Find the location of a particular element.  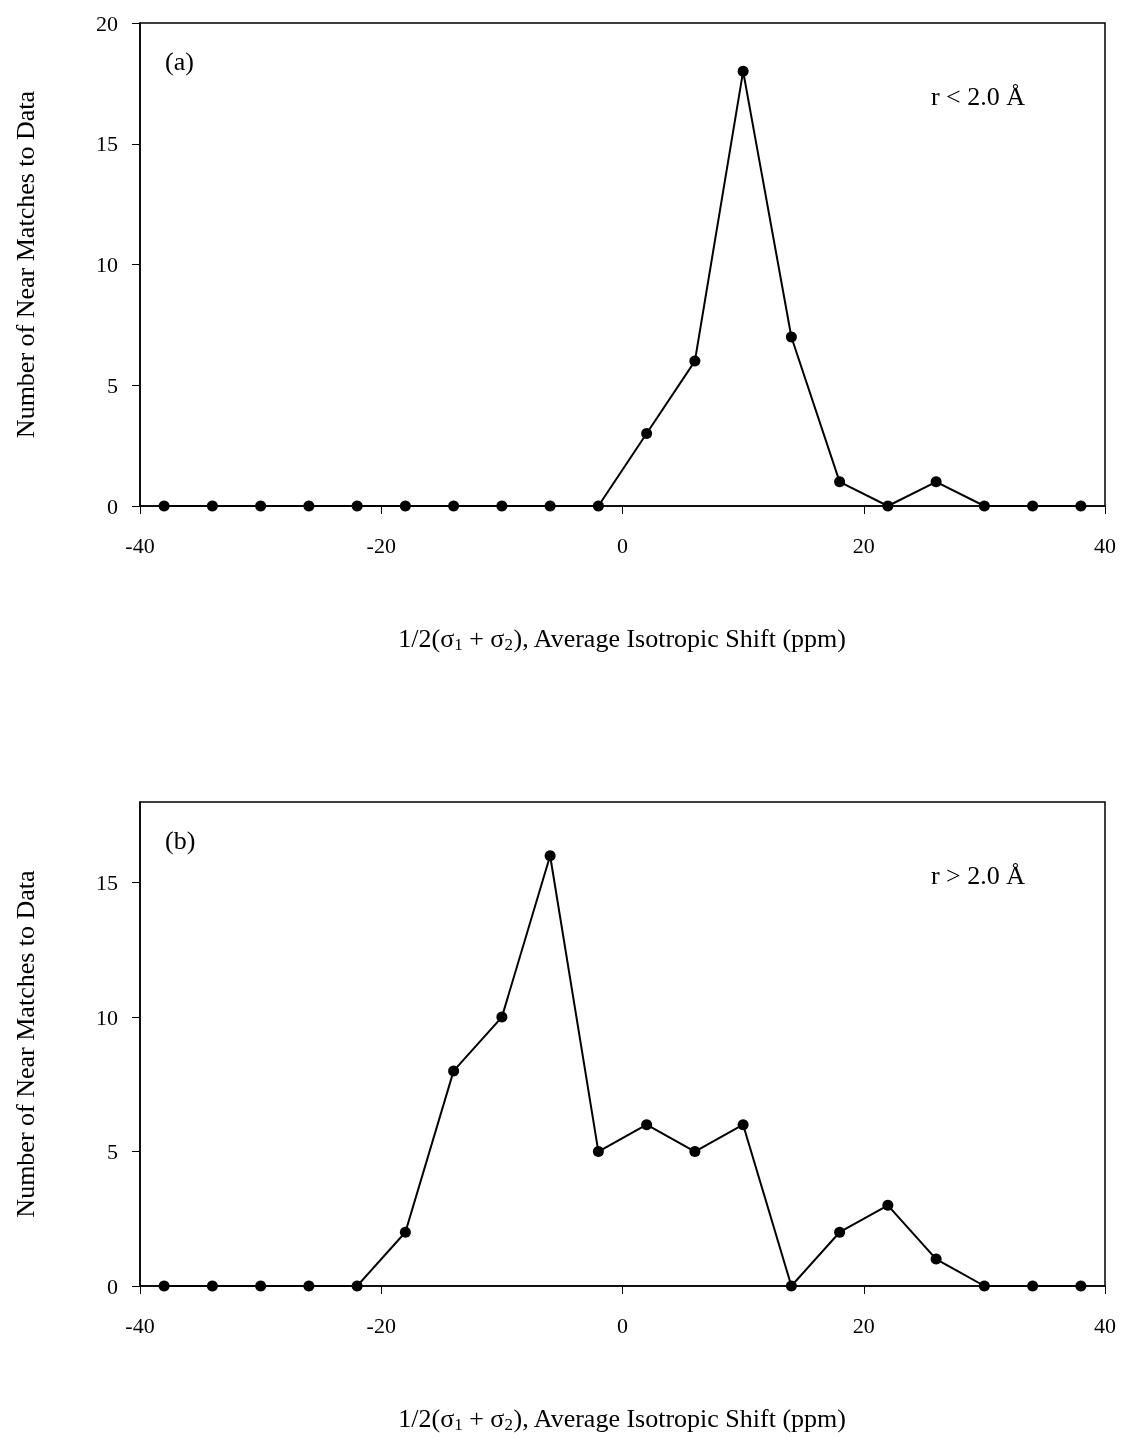

annotation: (a) is located at coordinates (179, 61).